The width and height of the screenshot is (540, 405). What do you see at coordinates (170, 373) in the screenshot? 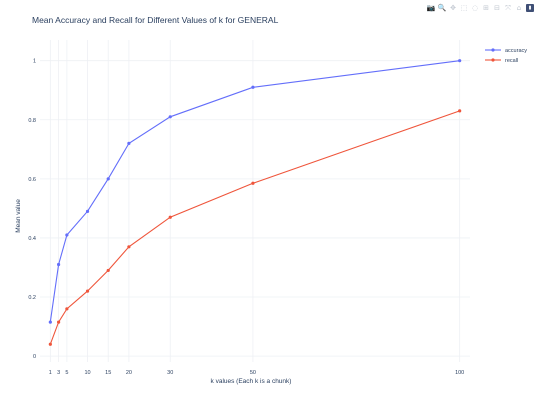
I see `x-tick-label: 30` at bounding box center [170, 373].